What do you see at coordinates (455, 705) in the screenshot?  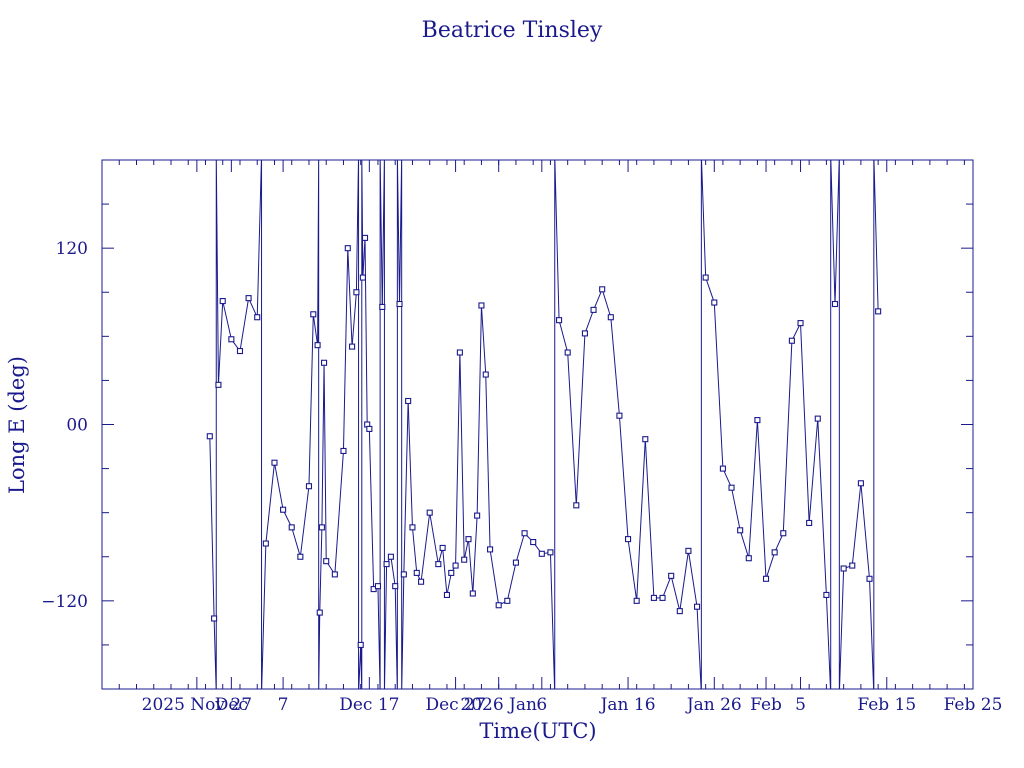 I see `x-tick-label: Dec 27` at bounding box center [455, 705].